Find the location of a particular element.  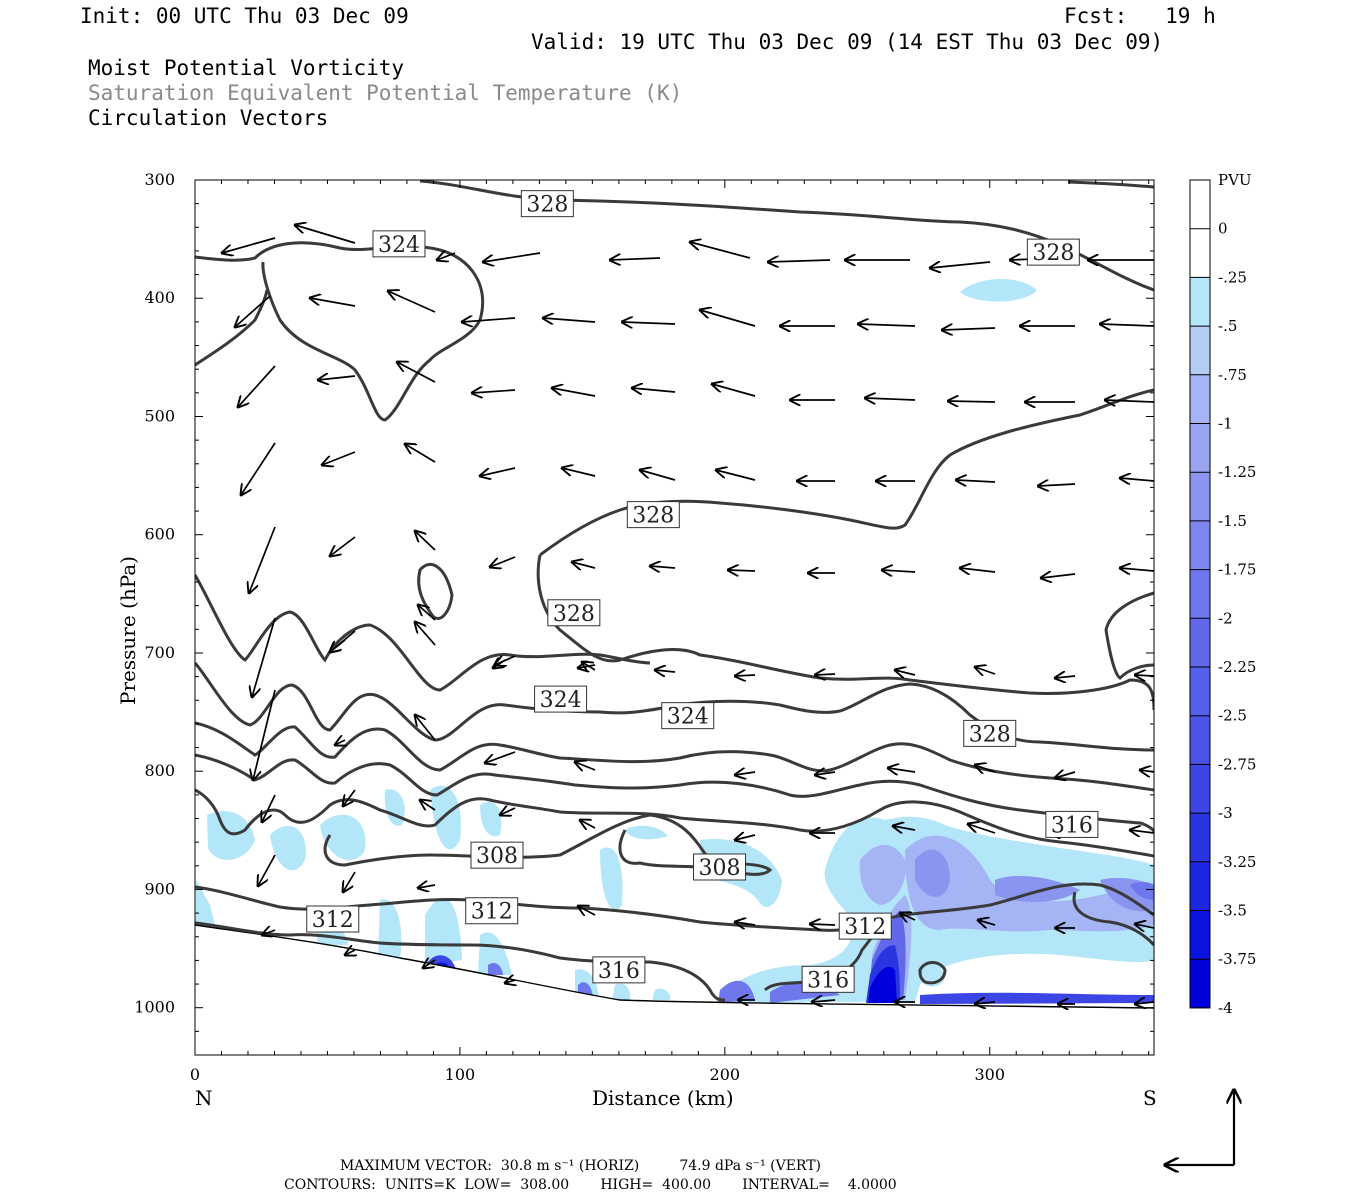

colorbar-label: -2.5 is located at coordinates (1232, 716).